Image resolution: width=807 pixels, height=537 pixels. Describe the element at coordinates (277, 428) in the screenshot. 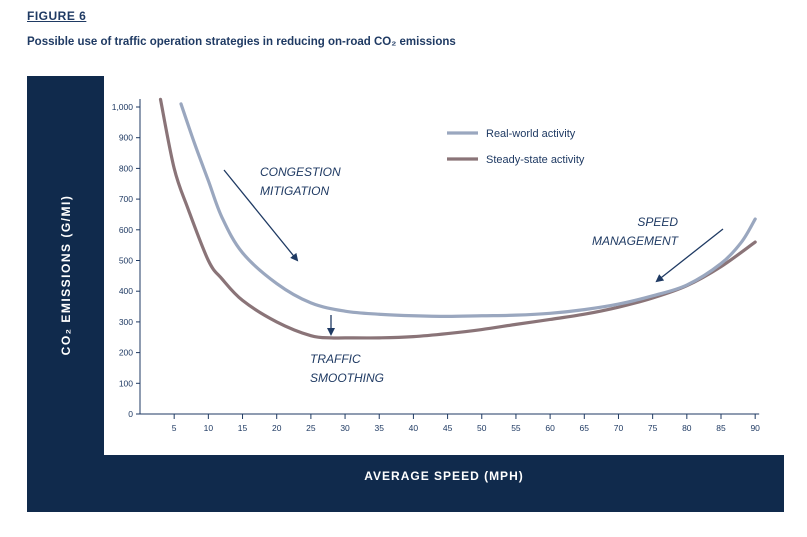

I see `x-tick-label: 20` at that location.